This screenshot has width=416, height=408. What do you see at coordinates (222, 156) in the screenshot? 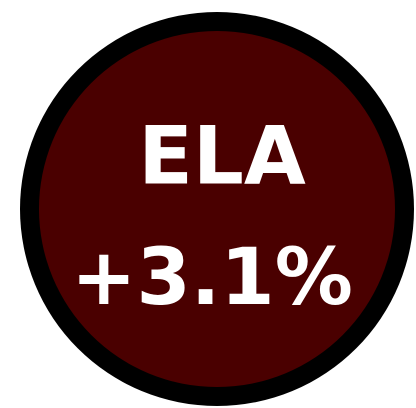
I see `badge-label: ELA` at bounding box center [222, 156].